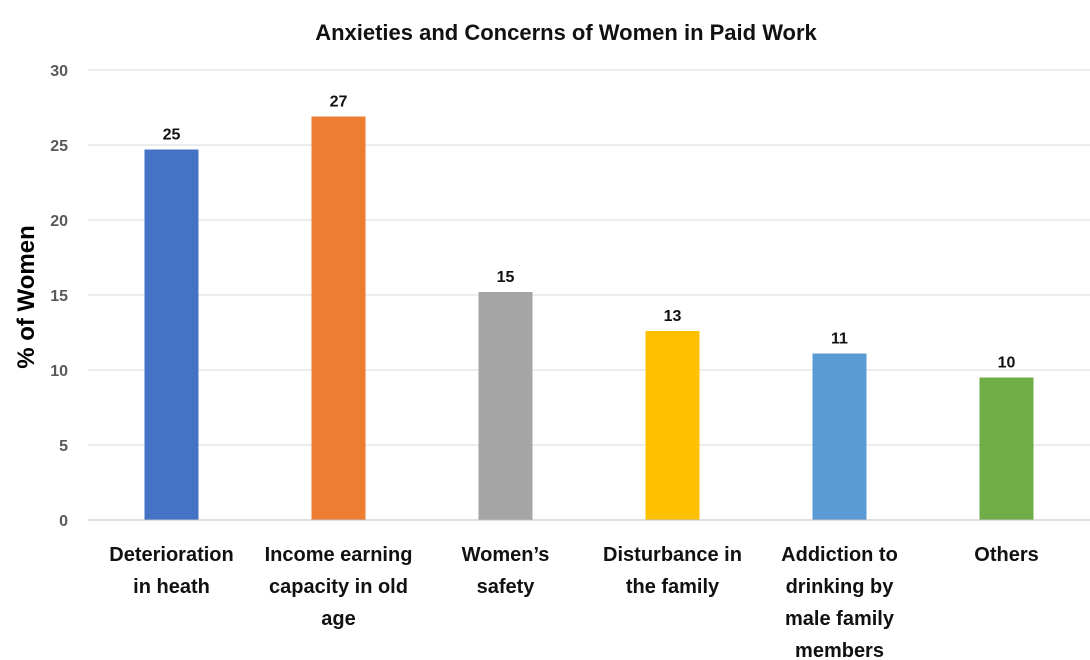 This screenshot has width=1090, height=660. I want to click on y-axis-ticks: 0 5 10 15 20 25 30, so click(59, 296).